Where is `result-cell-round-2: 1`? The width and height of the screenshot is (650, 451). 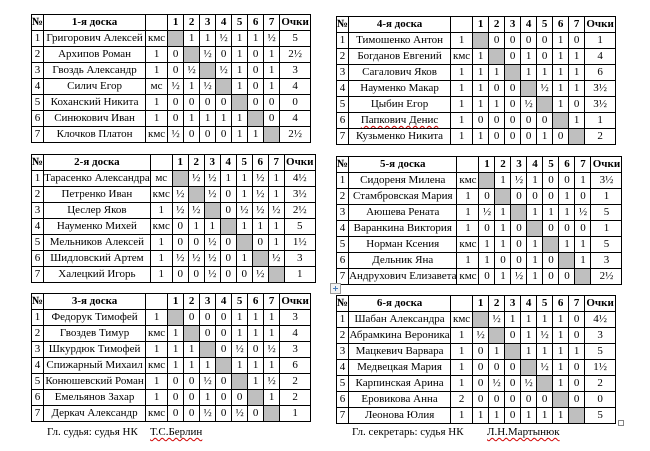 result-cell-round-2: 1 is located at coordinates (192, 118).